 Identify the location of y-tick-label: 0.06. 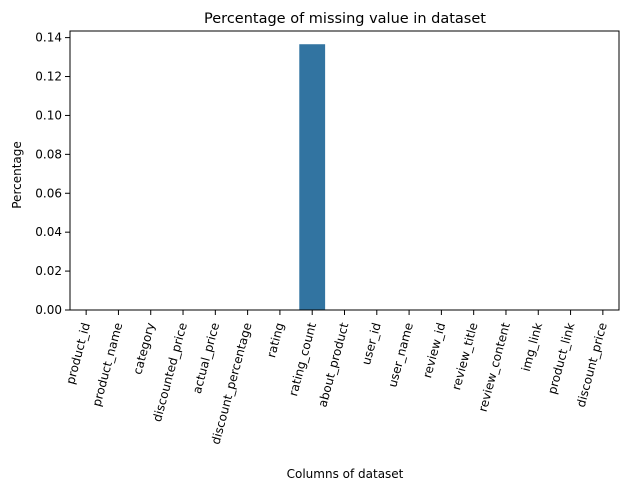
(48, 193).